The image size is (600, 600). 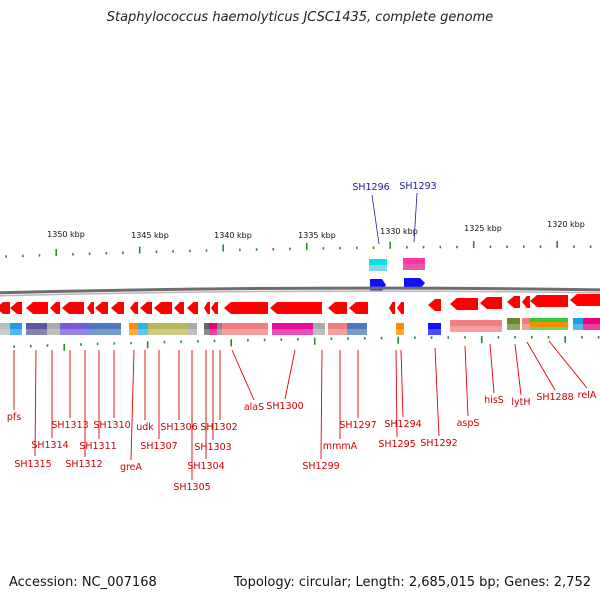 What do you see at coordinates (520, 402) in the screenshot?
I see `gene-label-lyth: lytH` at bounding box center [520, 402].